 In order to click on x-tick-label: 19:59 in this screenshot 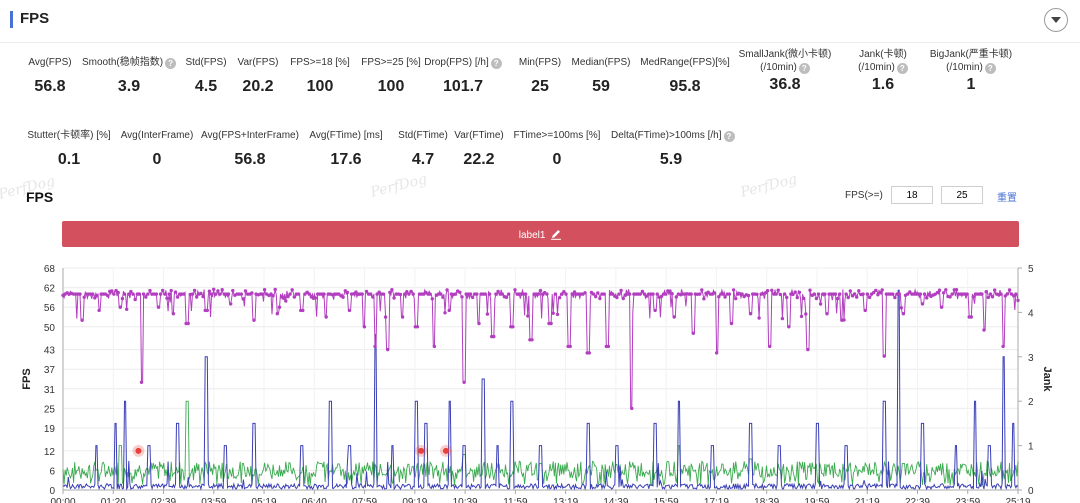, I will do `click(816, 500)`.